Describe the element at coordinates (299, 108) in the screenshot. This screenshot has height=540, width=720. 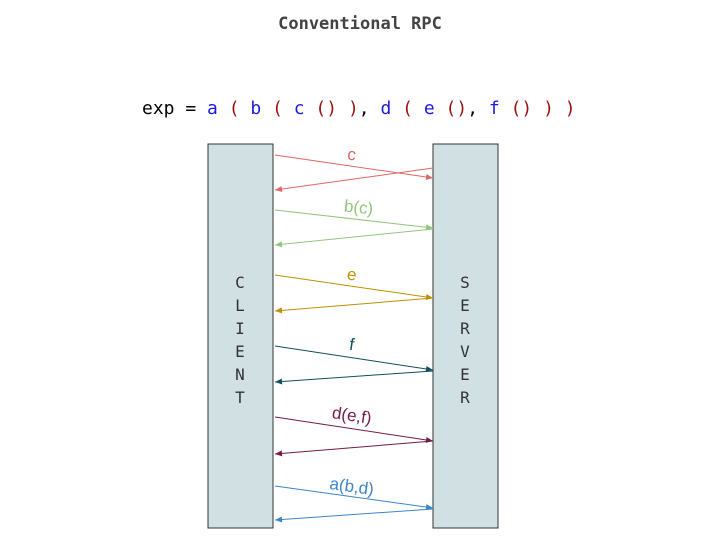
I see `expression-function: c` at that location.